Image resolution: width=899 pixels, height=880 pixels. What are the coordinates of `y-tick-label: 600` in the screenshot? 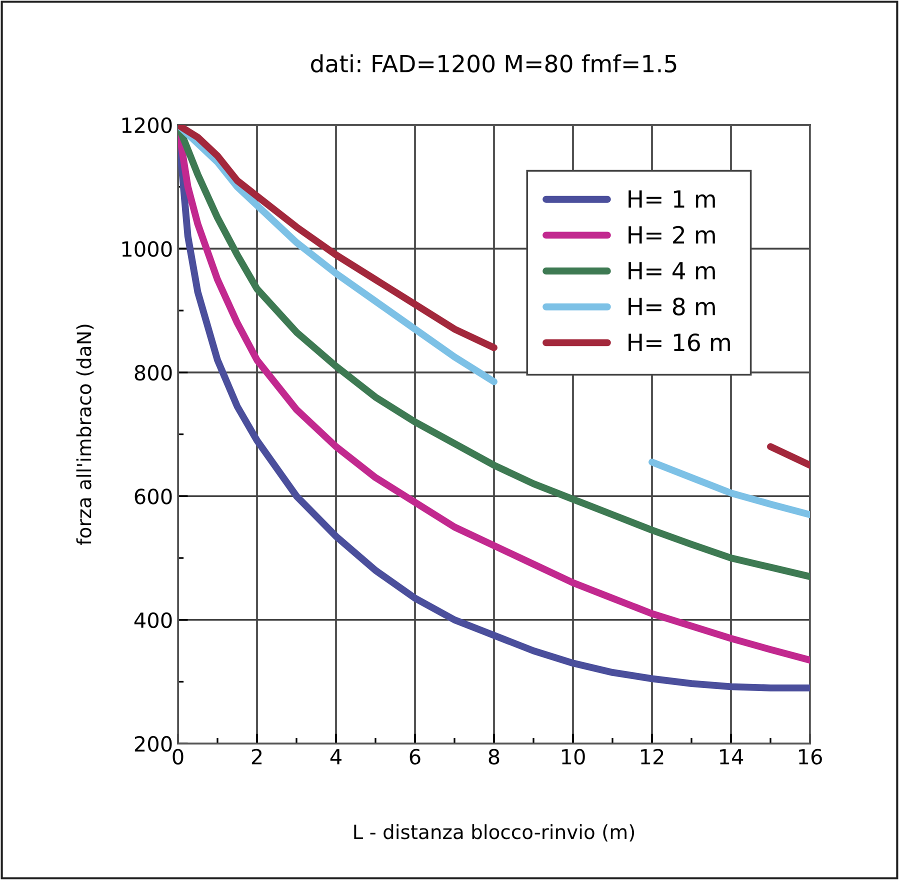 It's located at (153, 496).